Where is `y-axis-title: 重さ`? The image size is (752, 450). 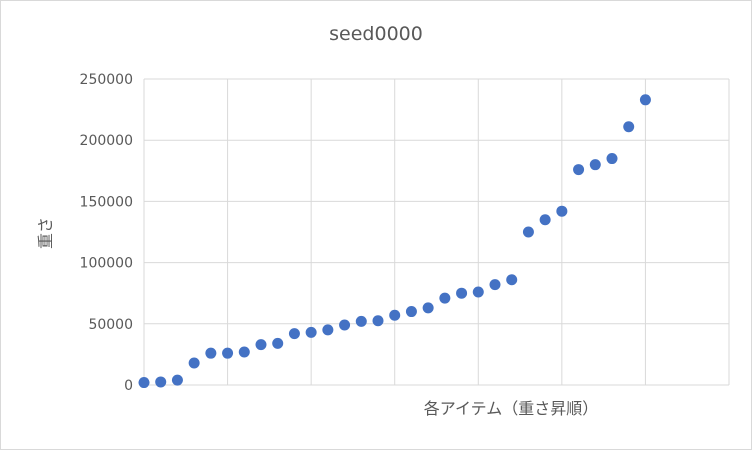 y-axis-title: 重さ is located at coordinates (45, 233).